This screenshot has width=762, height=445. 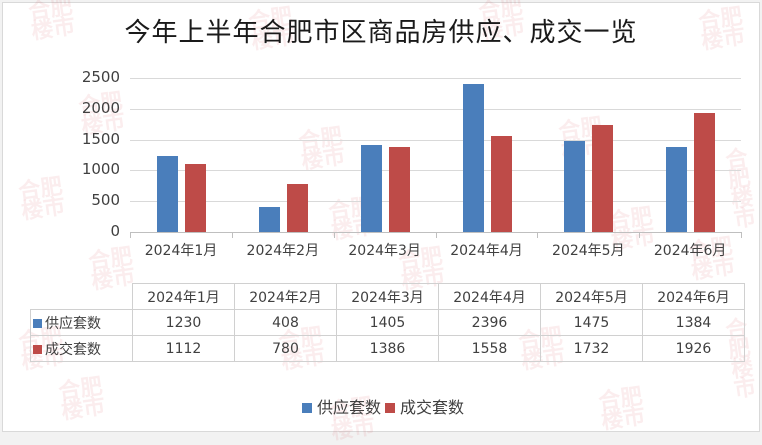 I want to click on legend-label-deal: 成交套数, so click(x=432, y=407).